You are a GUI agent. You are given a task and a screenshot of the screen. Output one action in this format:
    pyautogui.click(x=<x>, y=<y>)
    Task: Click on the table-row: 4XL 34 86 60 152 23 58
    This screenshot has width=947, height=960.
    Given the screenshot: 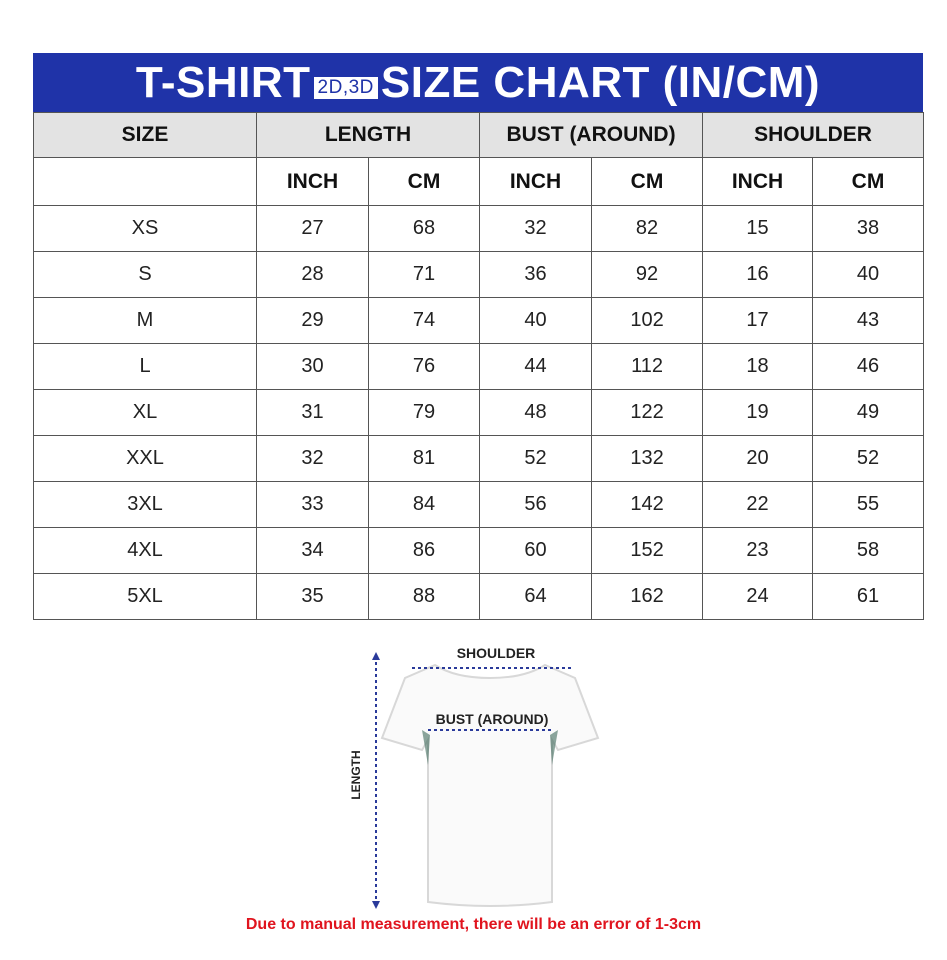 What is the action you would take?
    pyautogui.click(x=479, y=550)
    